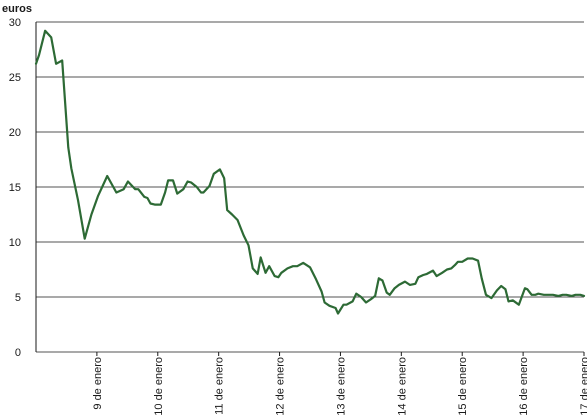 The image size is (587, 418). Describe the element at coordinates (15, 243) in the screenshot. I see `y-tick-label: 10` at that location.